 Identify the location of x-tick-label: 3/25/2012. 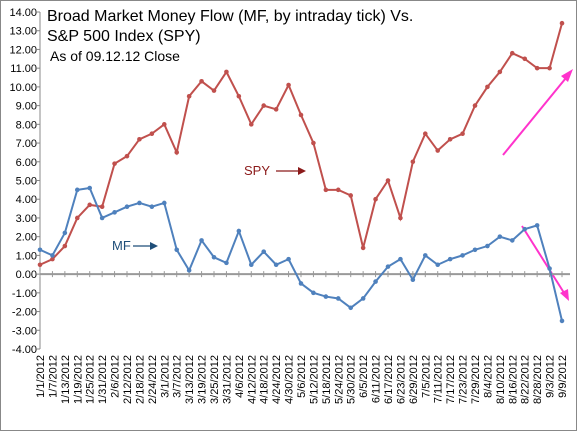
(215, 379).